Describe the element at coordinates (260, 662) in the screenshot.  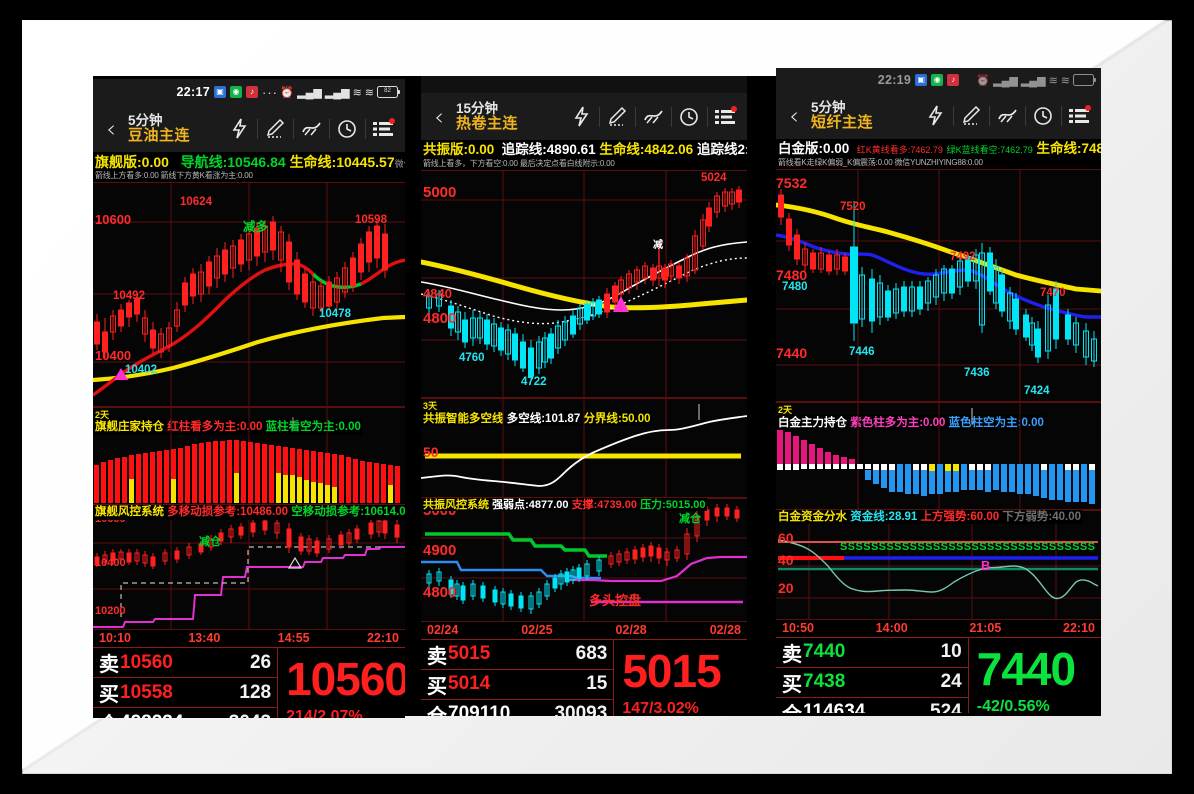
I see `ask-volume: 26` at that location.